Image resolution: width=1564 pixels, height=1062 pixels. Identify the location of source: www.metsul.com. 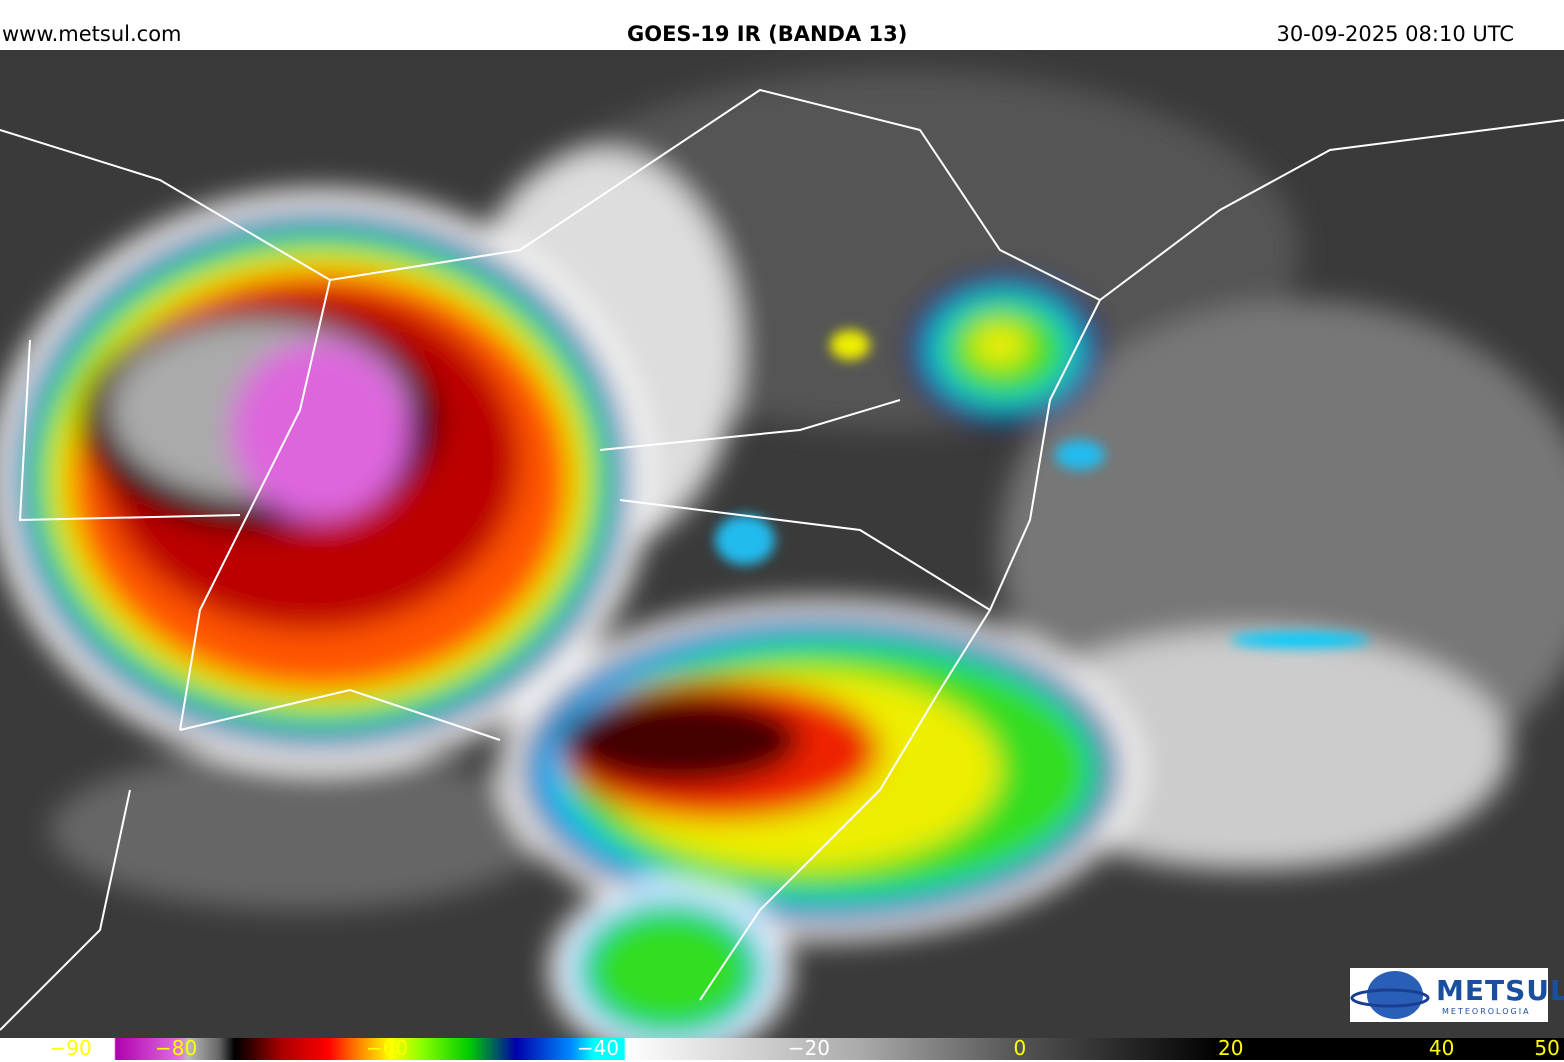
(92, 34).